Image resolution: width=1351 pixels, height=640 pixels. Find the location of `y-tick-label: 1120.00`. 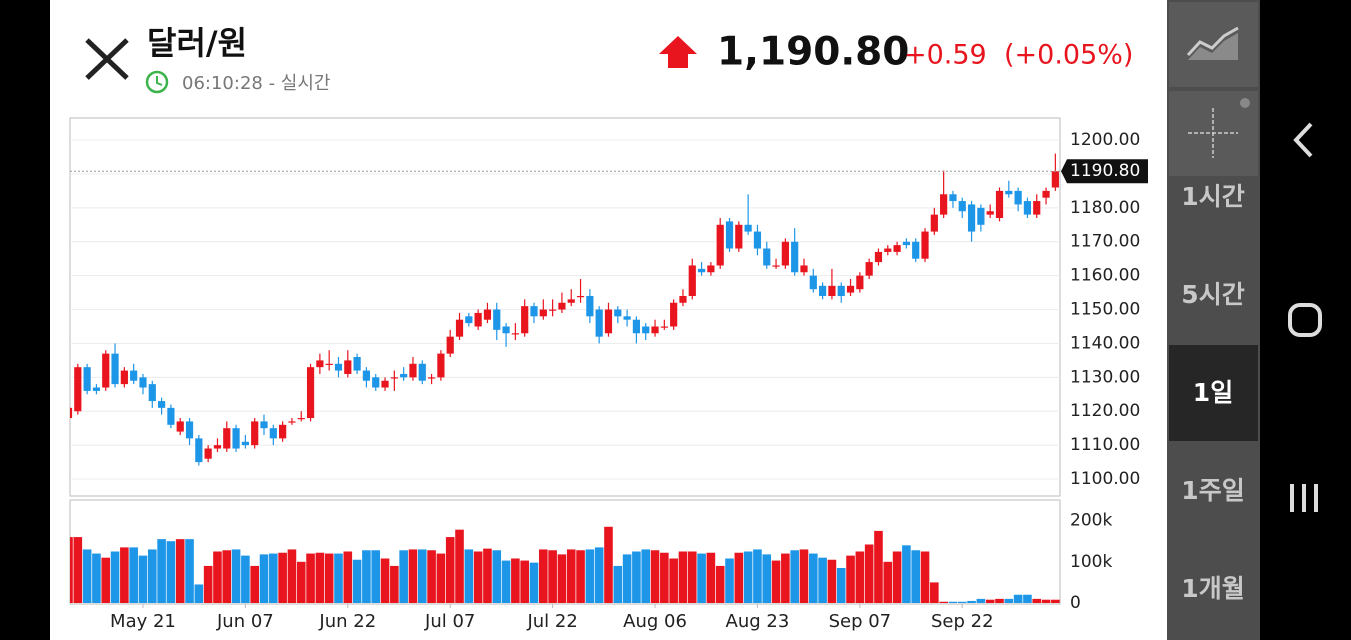

y-tick-label: 1120.00 is located at coordinates (1105, 411).